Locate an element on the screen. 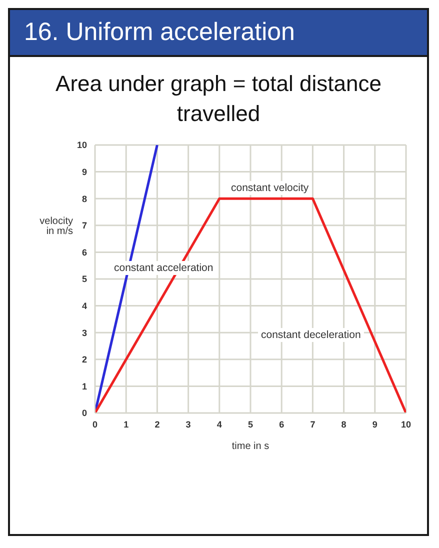 This screenshot has height=548, width=439. x-tick-label: 4 is located at coordinates (219, 424).